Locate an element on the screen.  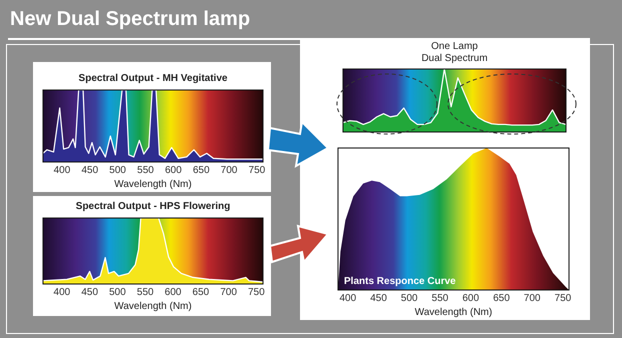
annotation: Plants Responce Curve is located at coordinates (400, 281).